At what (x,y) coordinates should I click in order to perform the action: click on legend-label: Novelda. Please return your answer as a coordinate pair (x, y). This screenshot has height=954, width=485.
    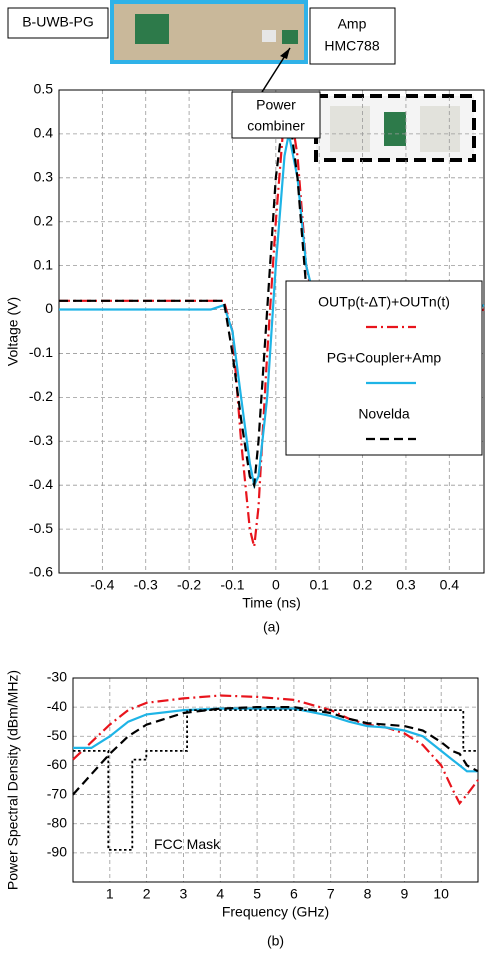
    Looking at the image, I should click on (384, 414).